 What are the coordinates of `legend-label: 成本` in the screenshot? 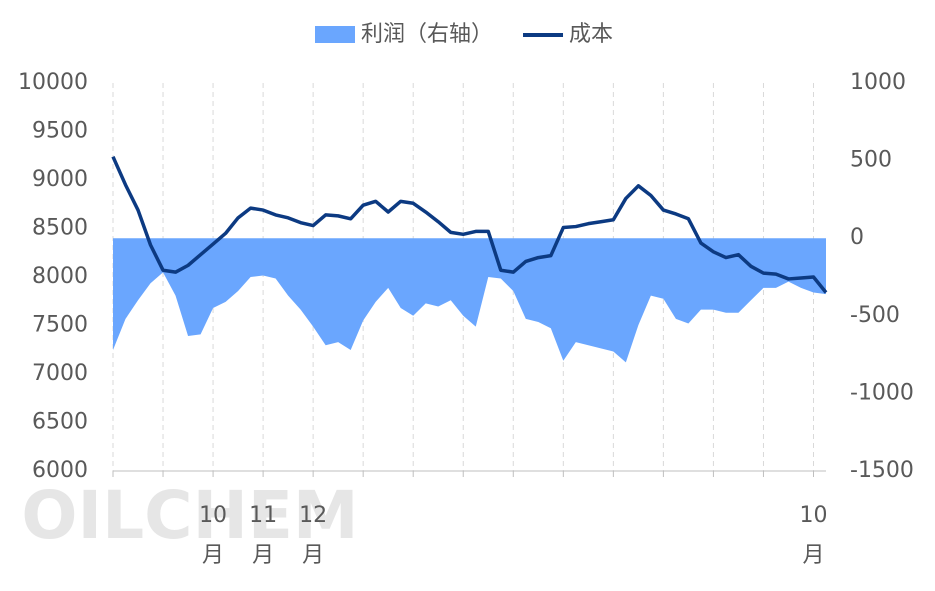 It's located at (591, 34).